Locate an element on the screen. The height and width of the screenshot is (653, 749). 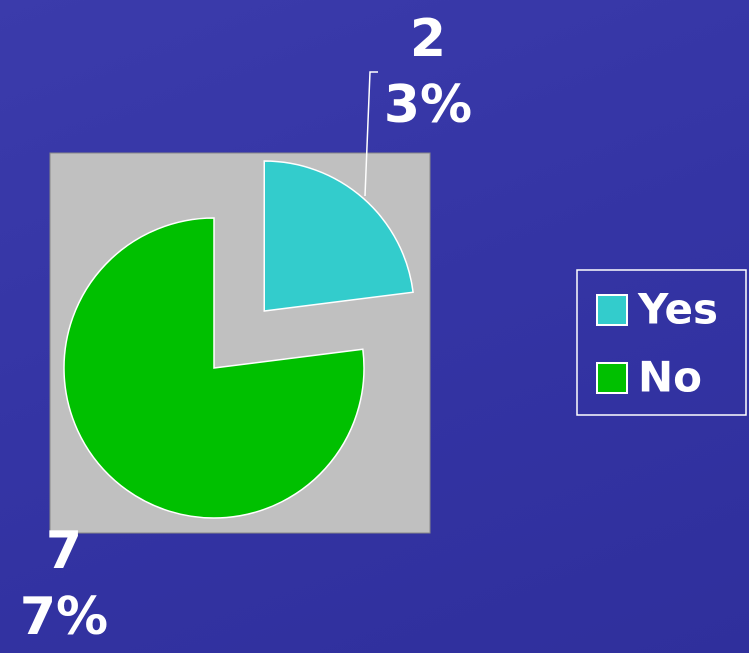
data-label: 23% is located at coordinates (428, 72).